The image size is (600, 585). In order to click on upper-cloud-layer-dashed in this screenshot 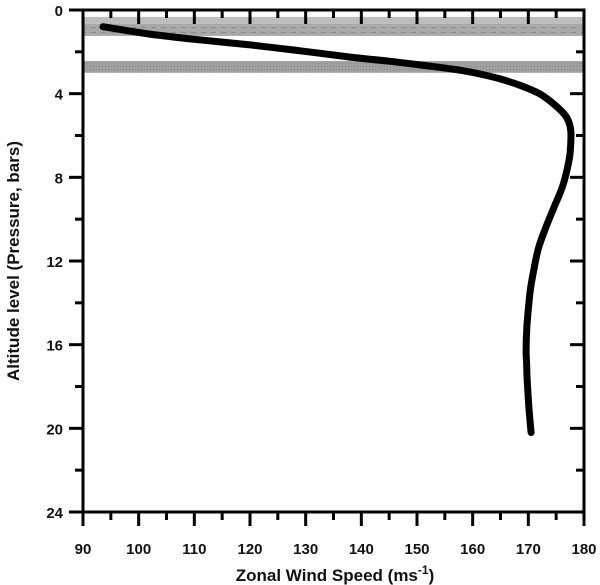, I will do `click(333, 30)`.